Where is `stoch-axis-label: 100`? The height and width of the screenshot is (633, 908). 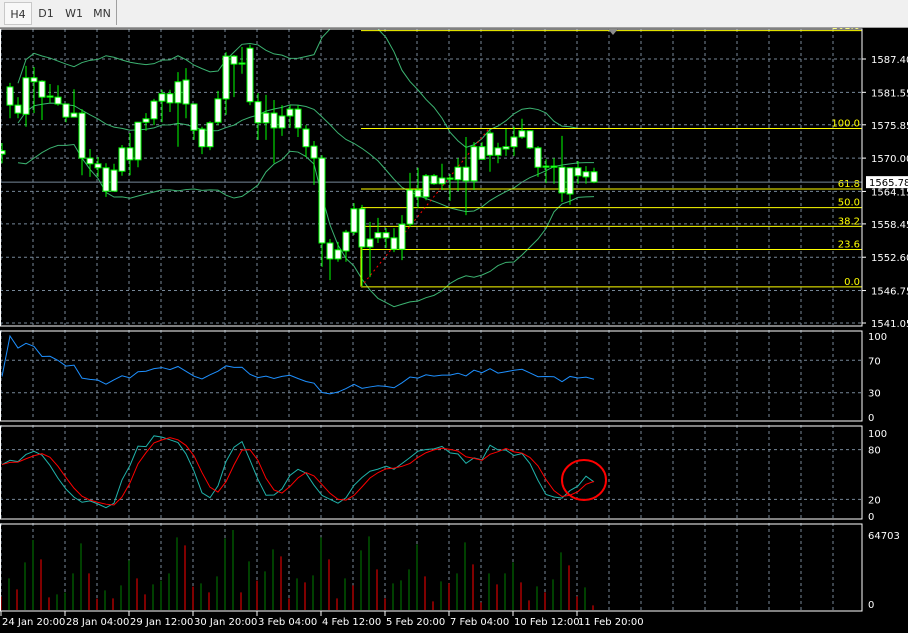 stoch-axis-label: 100 is located at coordinates (877, 434).